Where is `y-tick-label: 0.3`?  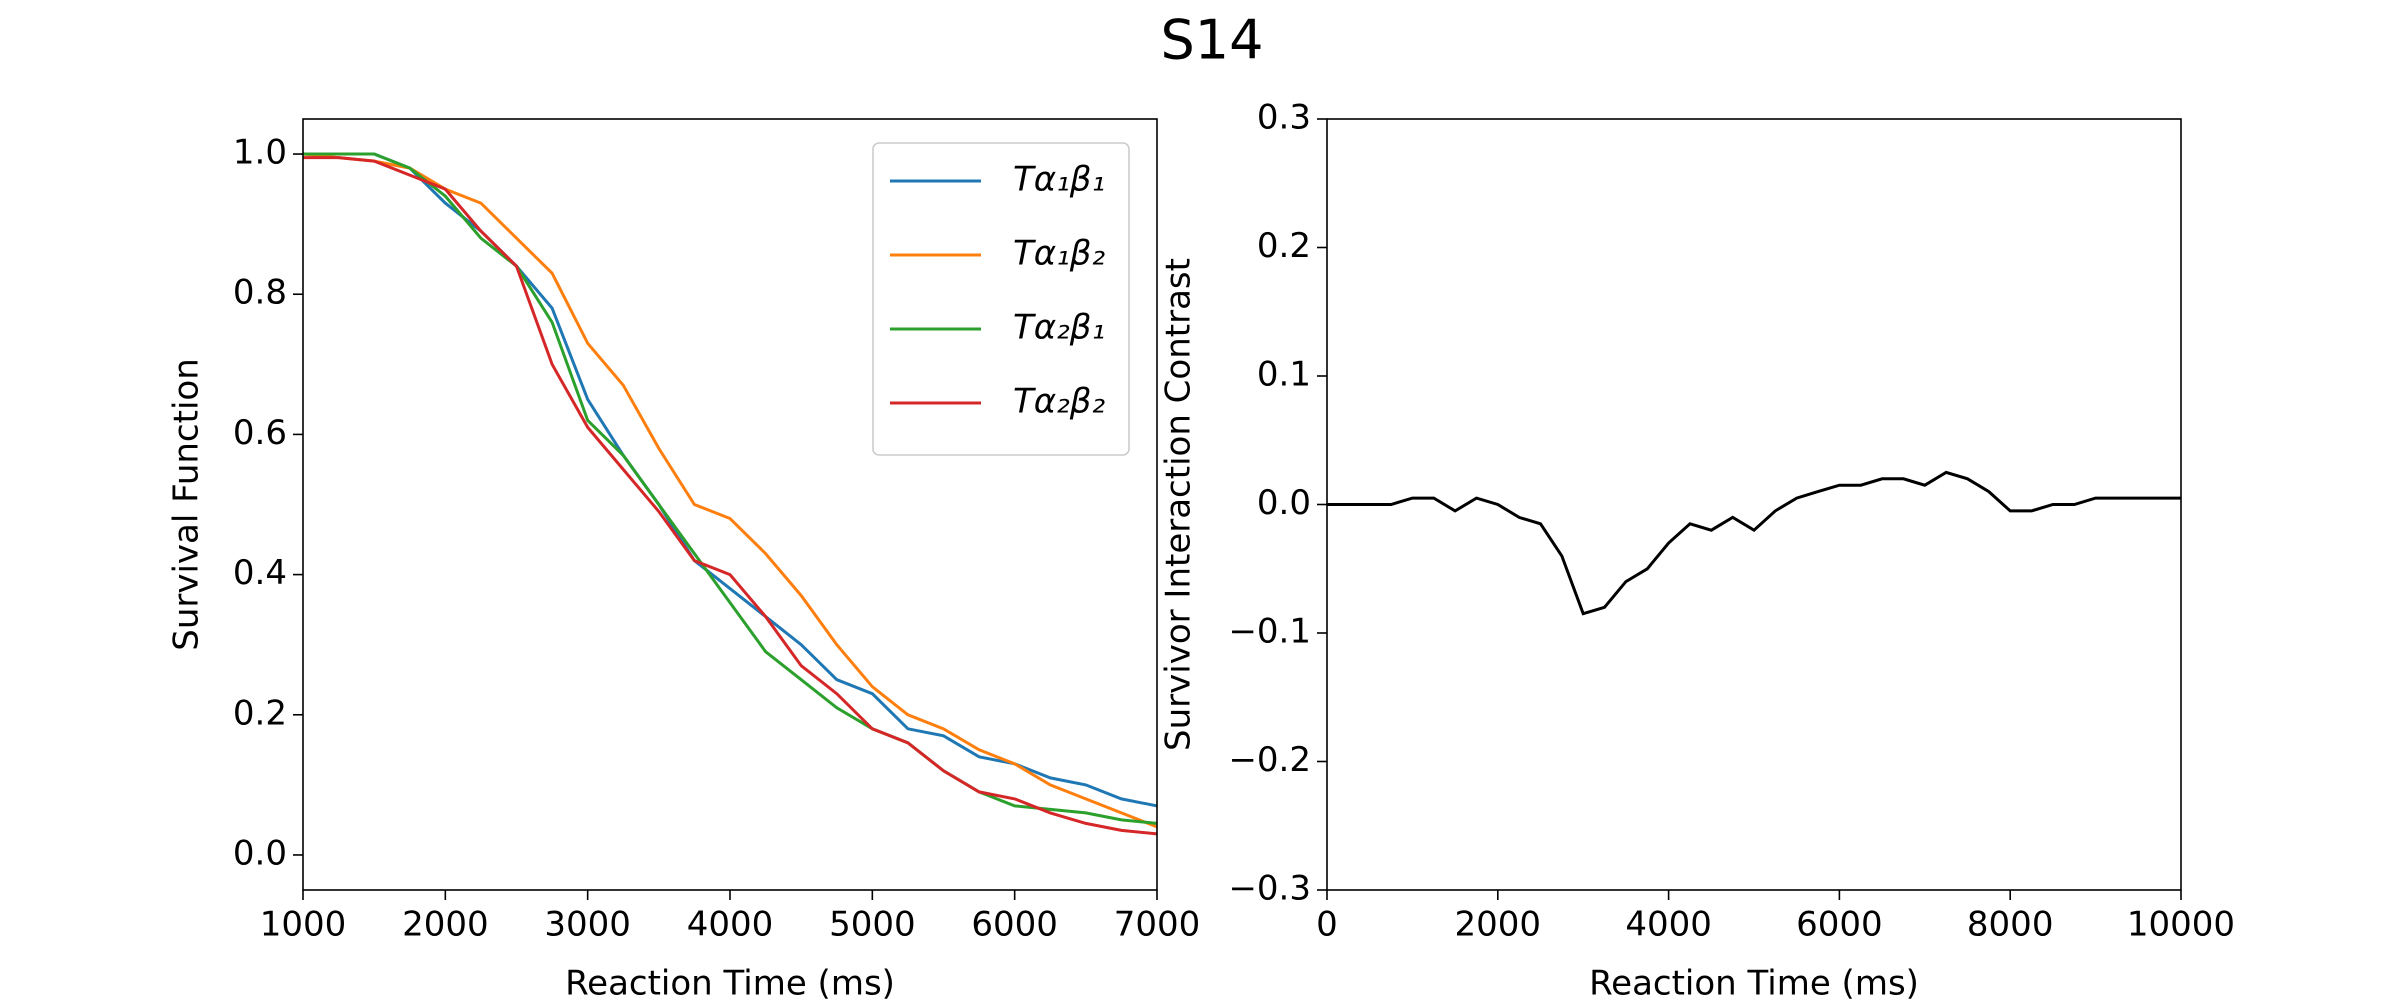
y-tick-label: 0.3 is located at coordinates (1284, 118).